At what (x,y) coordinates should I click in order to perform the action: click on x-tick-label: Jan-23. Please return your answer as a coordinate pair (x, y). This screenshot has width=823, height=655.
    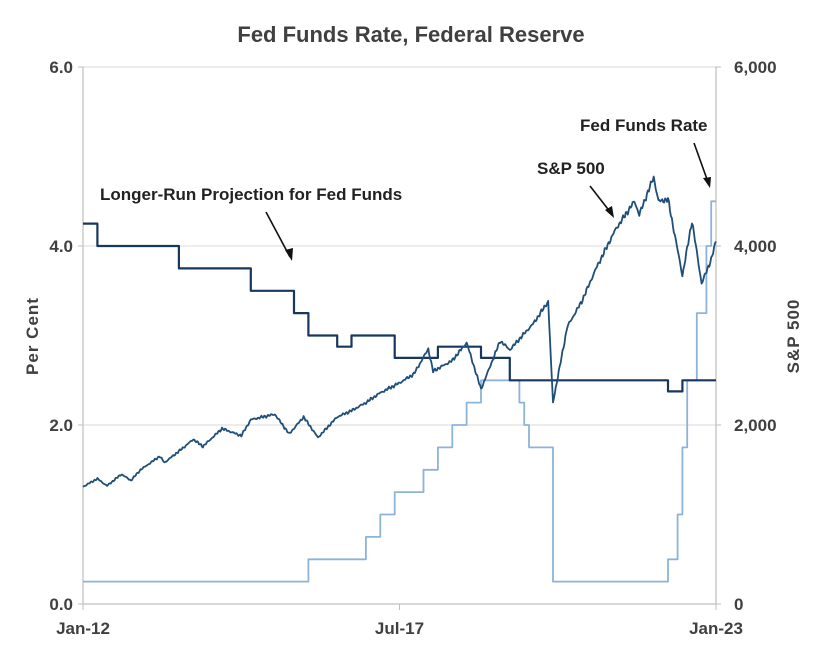
    Looking at the image, I should click on (716, 628).